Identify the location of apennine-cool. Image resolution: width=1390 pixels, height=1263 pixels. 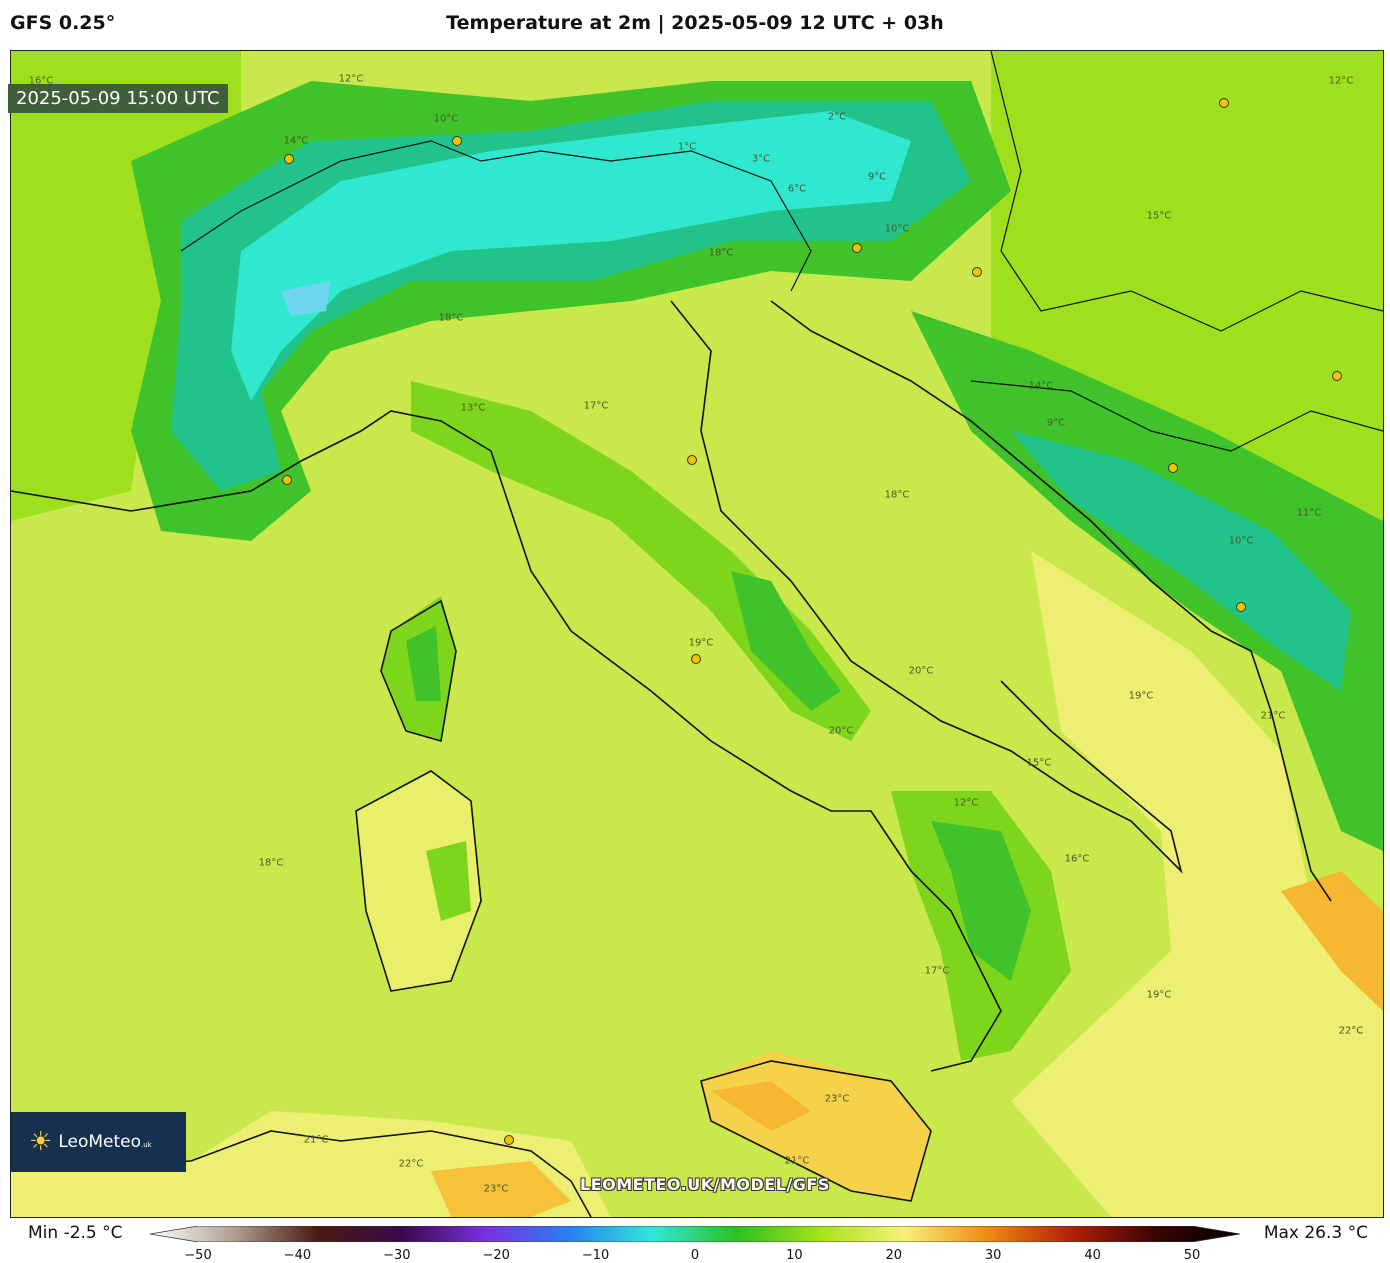
(786, 641).